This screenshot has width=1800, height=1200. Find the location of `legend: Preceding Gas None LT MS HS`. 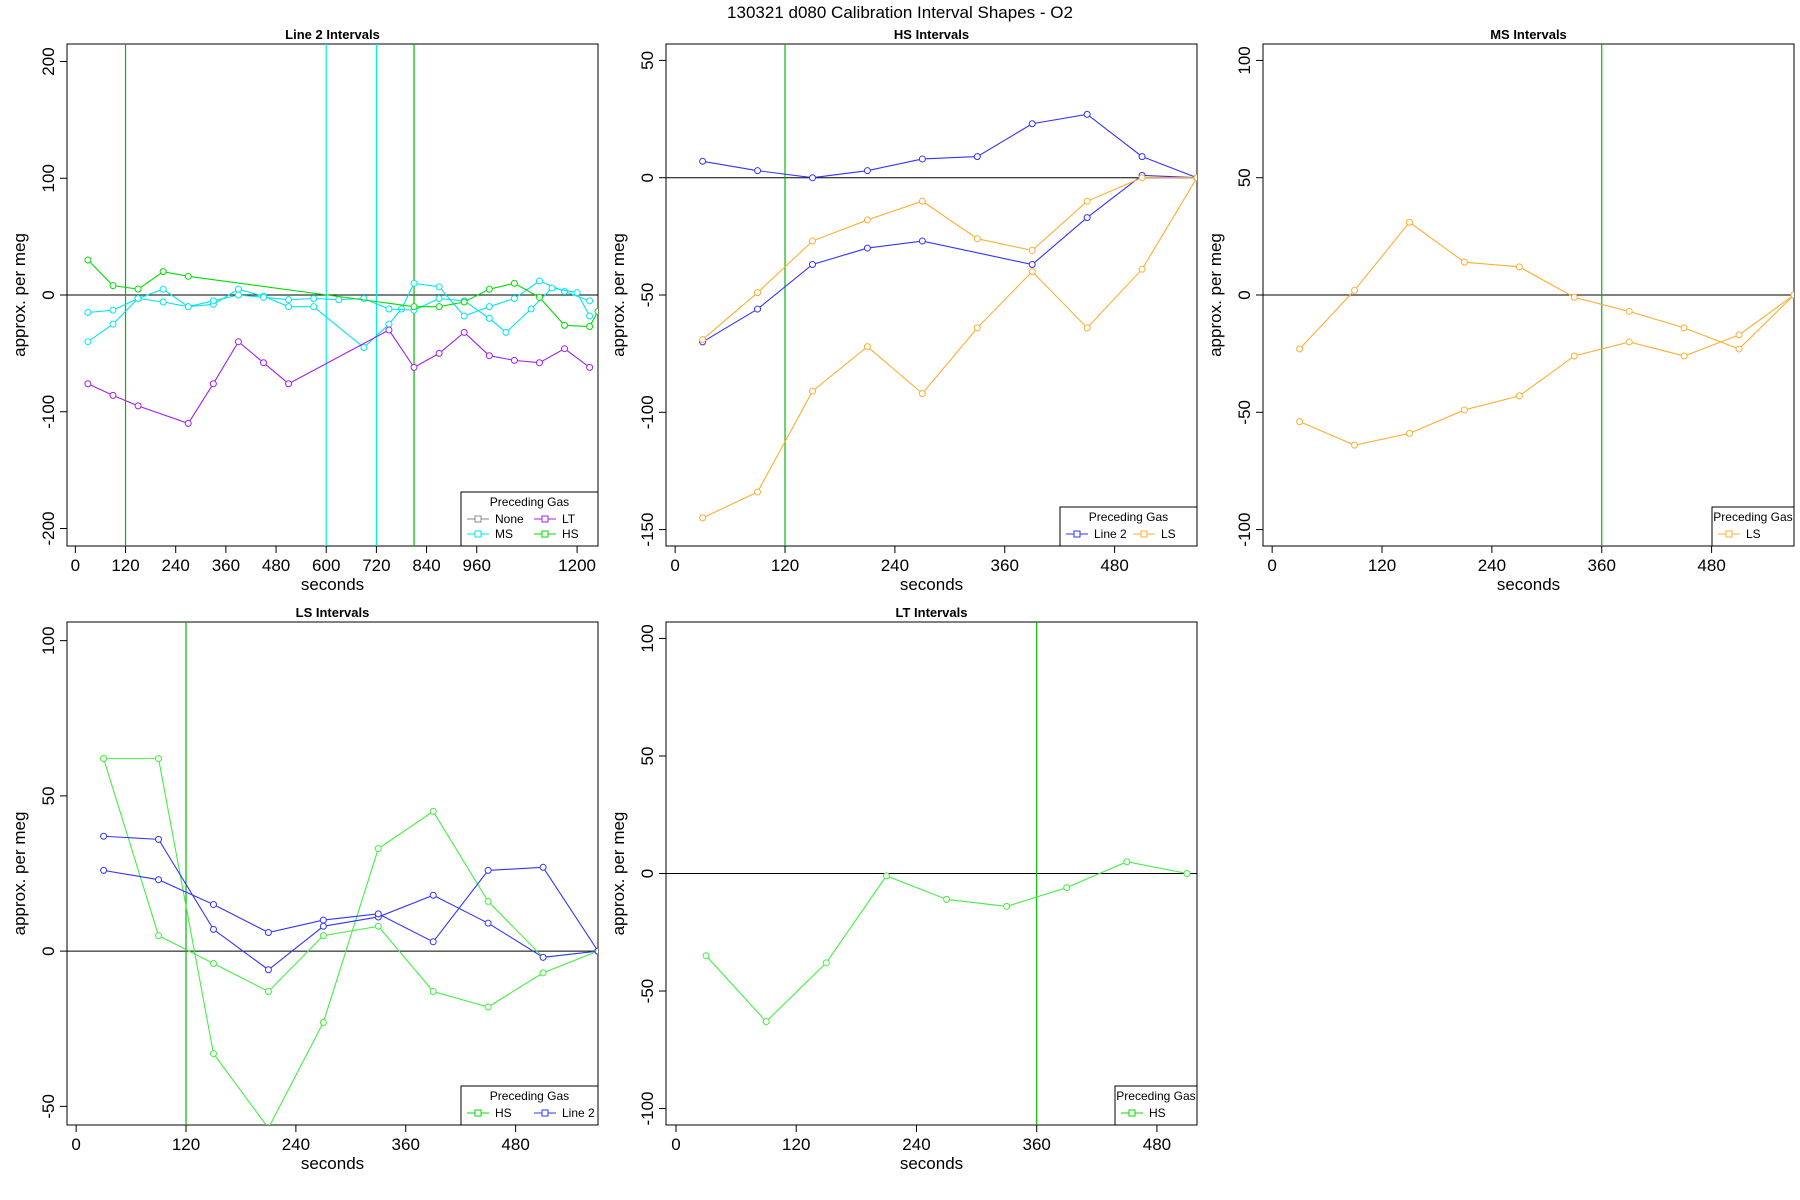

legend: Preceding Gas None LT MS HS is located at coordinates (529, 519).